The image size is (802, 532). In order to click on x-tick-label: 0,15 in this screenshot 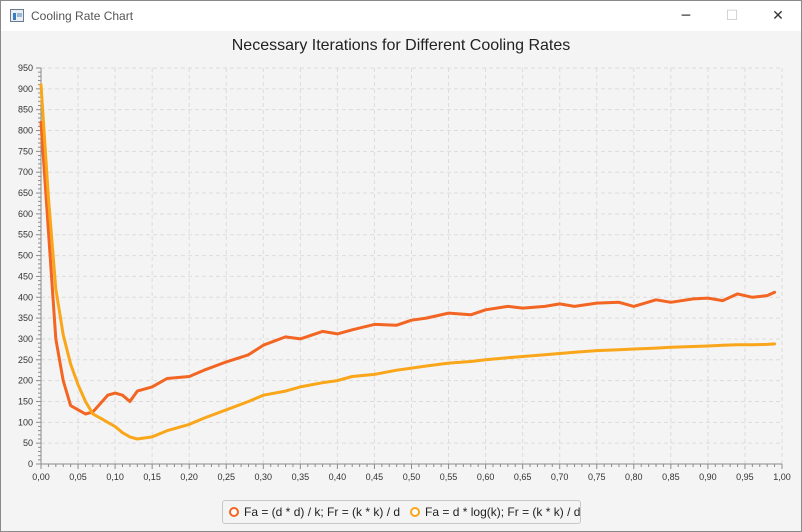, I will do `click(152, 477)`.